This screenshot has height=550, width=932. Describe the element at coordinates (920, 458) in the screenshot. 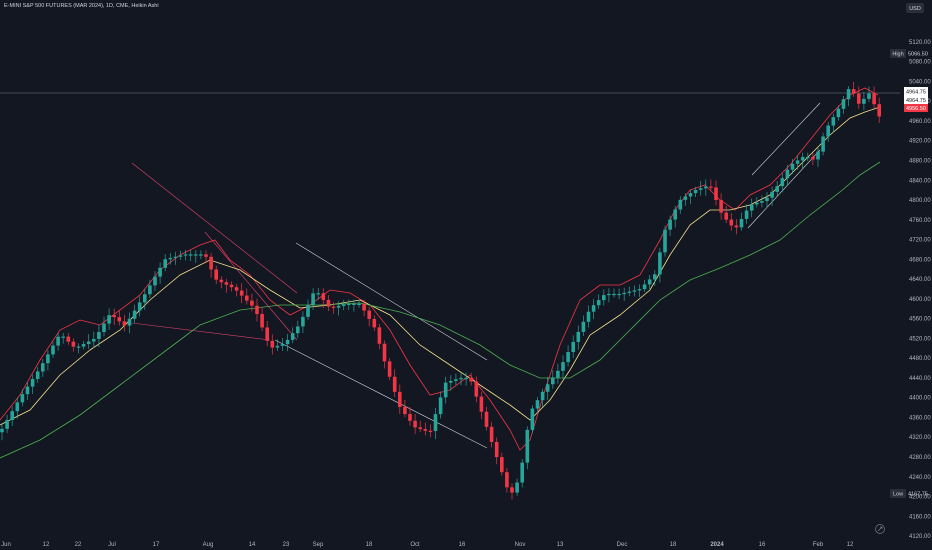

I see `y-tick-label: 4280.00` at that location.